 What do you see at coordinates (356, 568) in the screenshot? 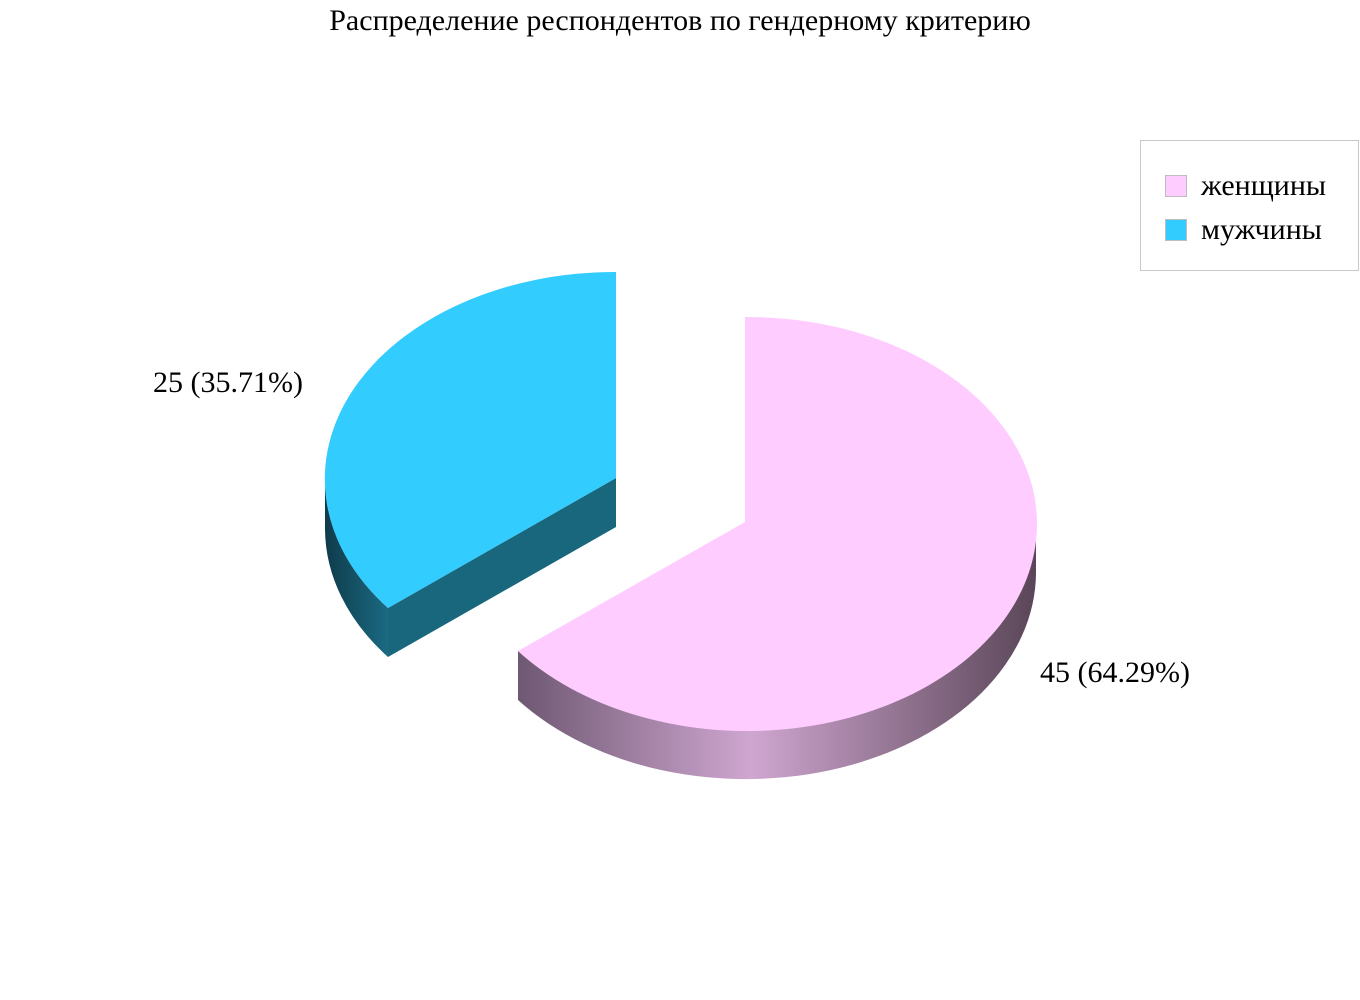
I see `slice-muzhchiny-side` at bounding box center [356, 568].